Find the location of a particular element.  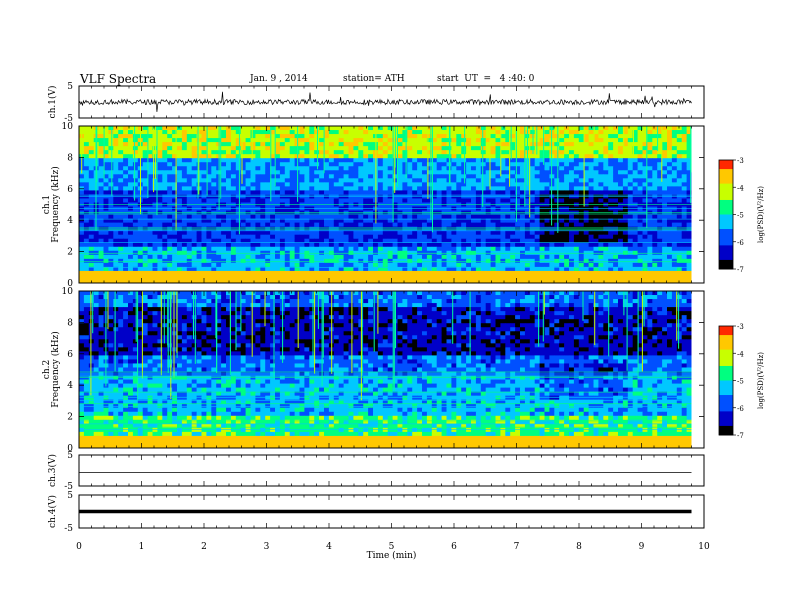

y-axis-label: ch.4(V) is located at coordinates (52, 511).